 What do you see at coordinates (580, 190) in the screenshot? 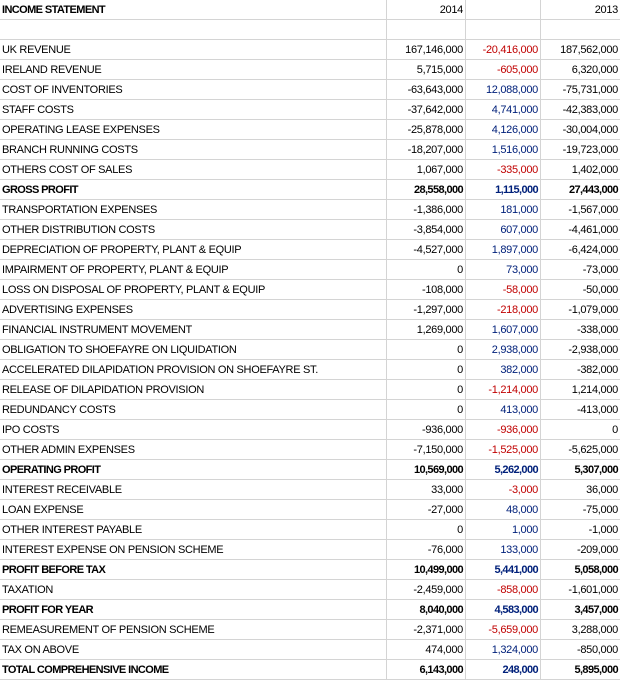
I see `value-2013: 27,443,000` at bounding box center [580, 190].